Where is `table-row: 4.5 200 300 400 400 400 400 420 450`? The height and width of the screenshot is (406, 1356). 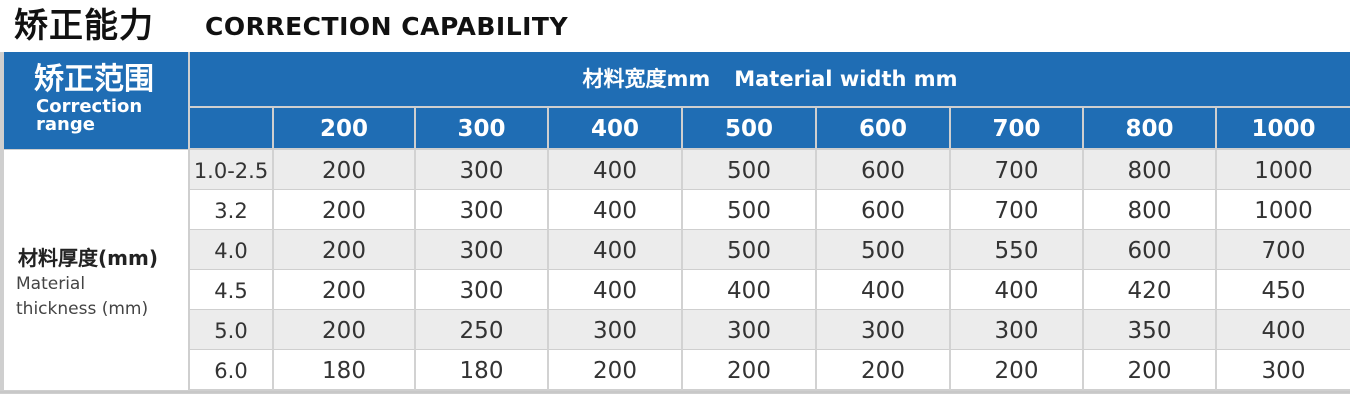 table-row: 4.5 200 300 400 400 400 400 420 450 is located at coordinates (770, 289).